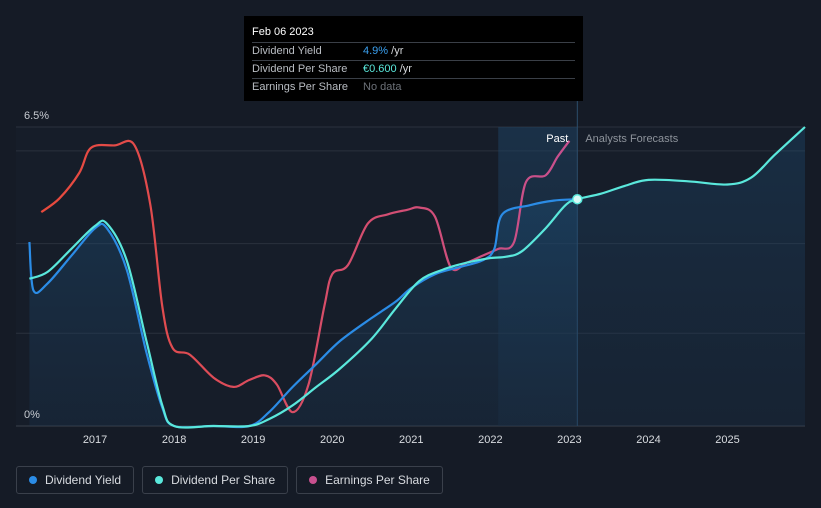  What do you see at coordinates (253, 440) in the screenshot?
I see `x-tick-label: 2019` at bounding box center [253, 440].